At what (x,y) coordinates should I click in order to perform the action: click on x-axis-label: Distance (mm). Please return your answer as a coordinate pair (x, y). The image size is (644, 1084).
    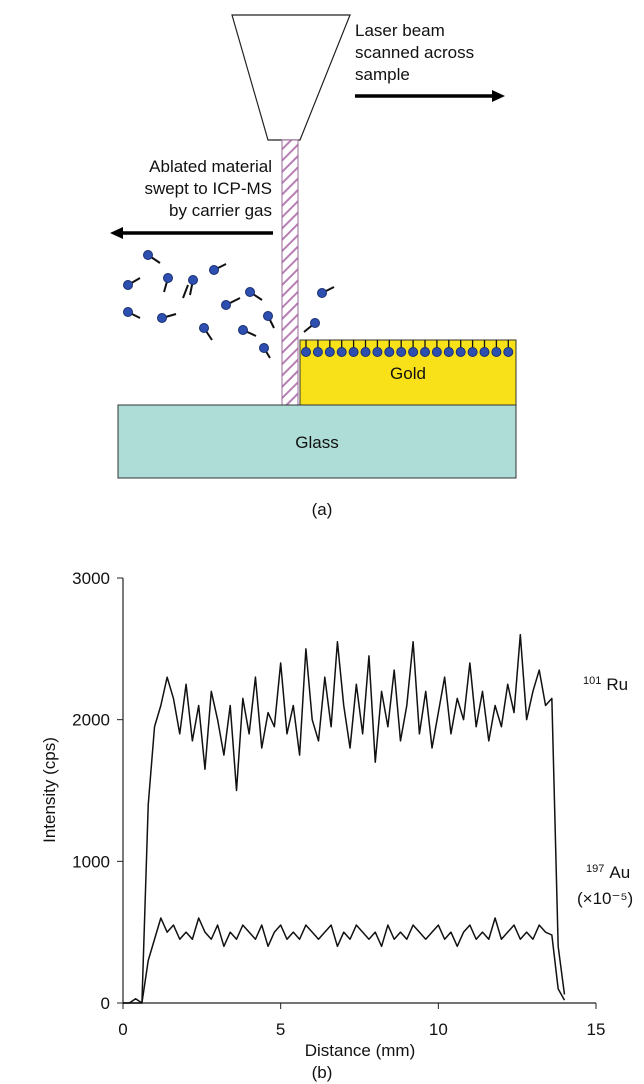
    Looking at the image, I should click on (360, 1050).